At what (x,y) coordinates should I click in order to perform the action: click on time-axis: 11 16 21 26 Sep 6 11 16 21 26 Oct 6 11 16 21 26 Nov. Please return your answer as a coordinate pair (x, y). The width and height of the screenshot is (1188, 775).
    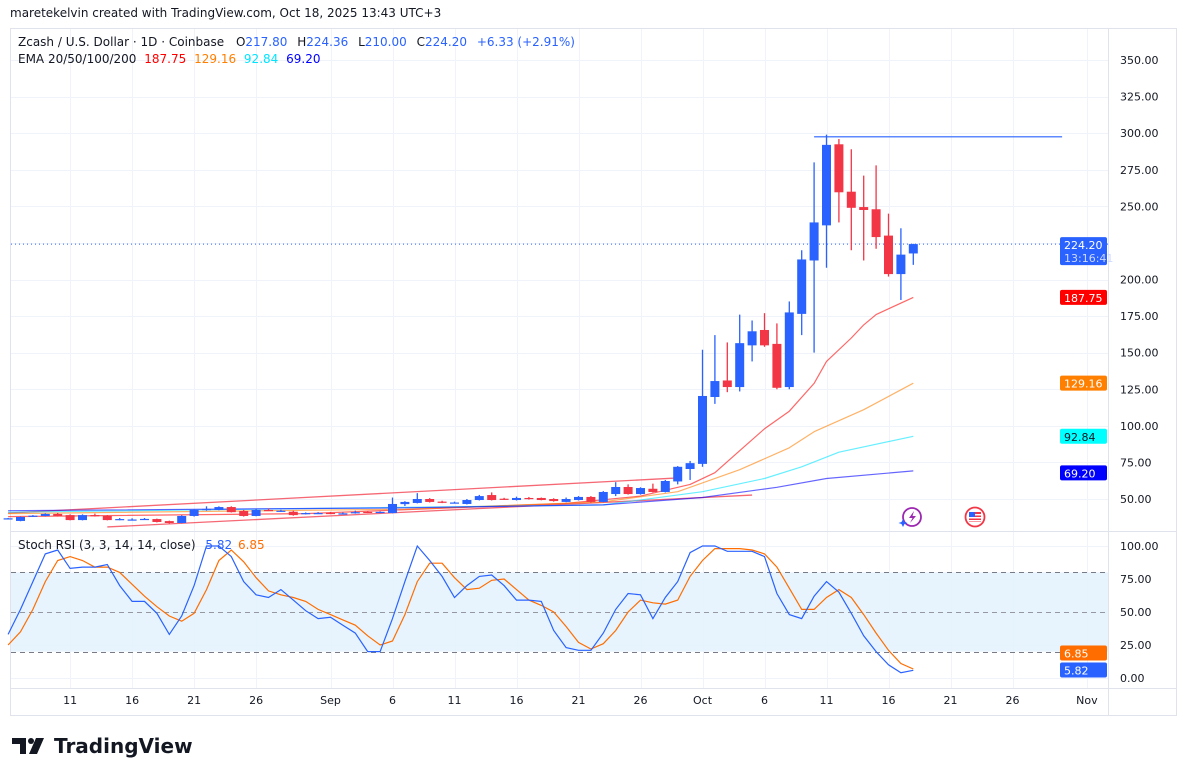
    Looking at the image, I should click on (580, 700).